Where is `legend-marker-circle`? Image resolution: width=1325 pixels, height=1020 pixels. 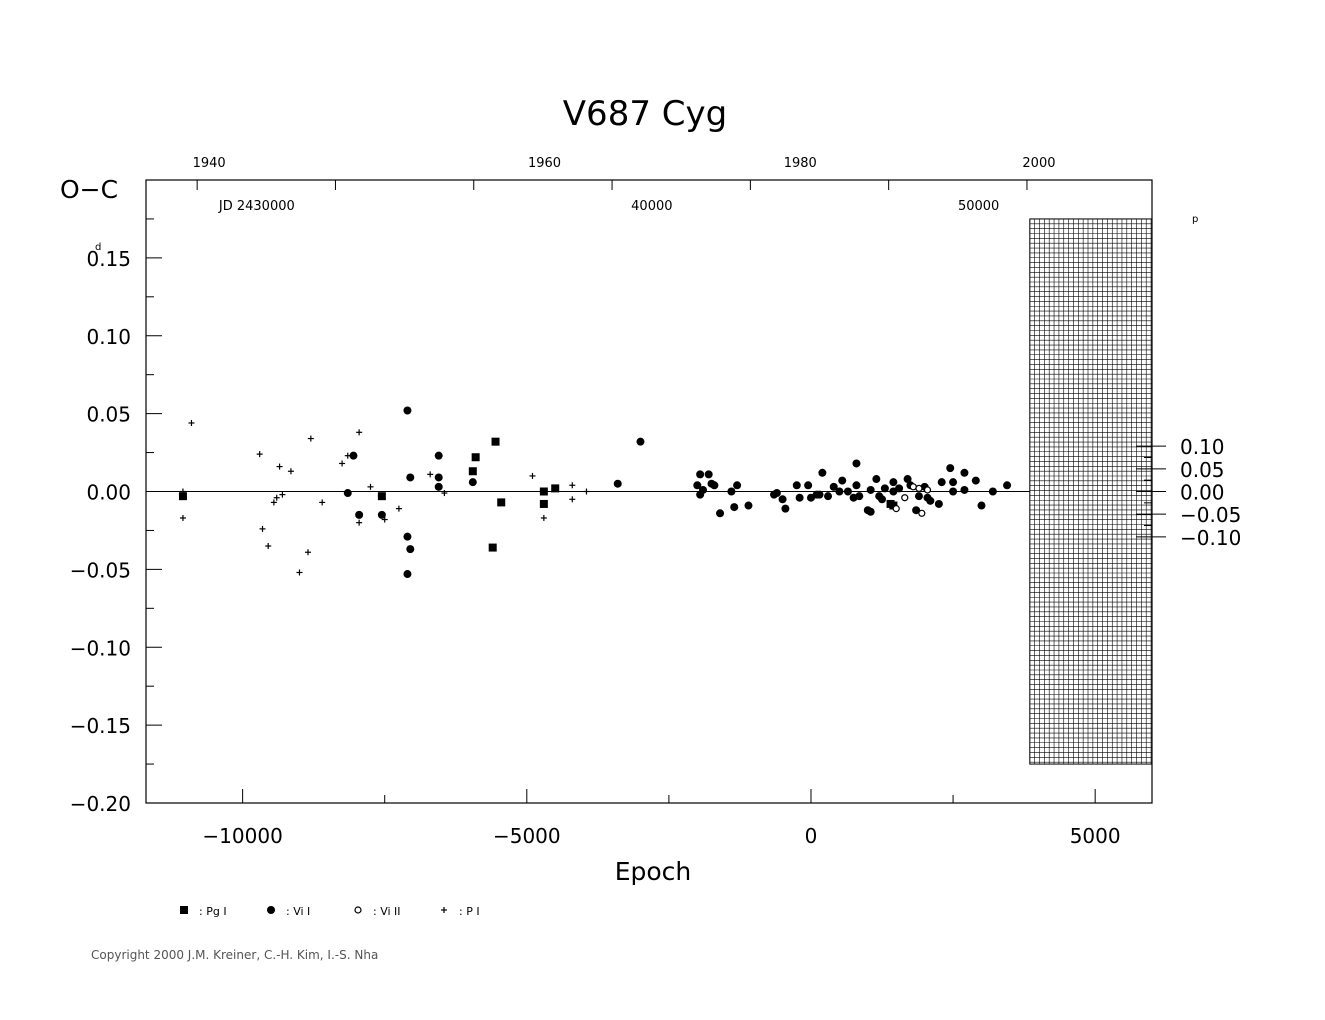
legend-marker-circle is located at coordinates (358, 910).